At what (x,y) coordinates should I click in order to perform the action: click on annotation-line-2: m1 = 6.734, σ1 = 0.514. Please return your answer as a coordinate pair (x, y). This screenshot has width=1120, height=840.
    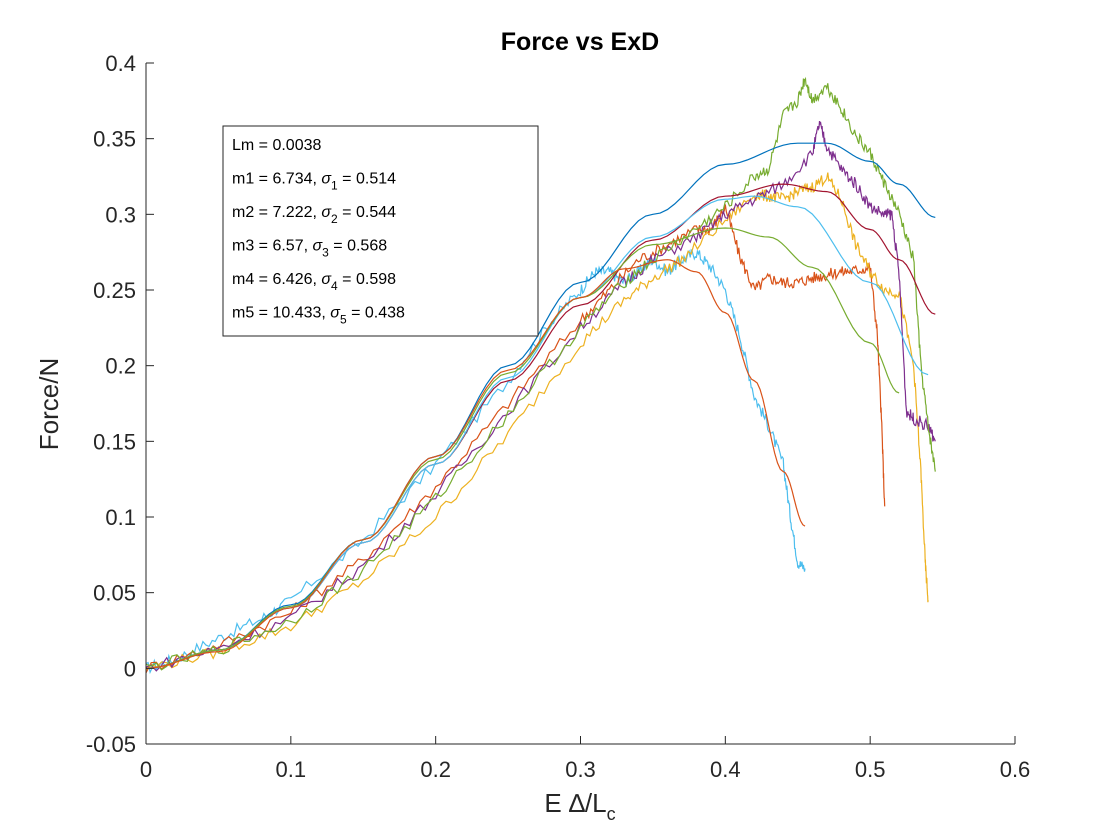
    Looking at the image, I should click on (314, 182).